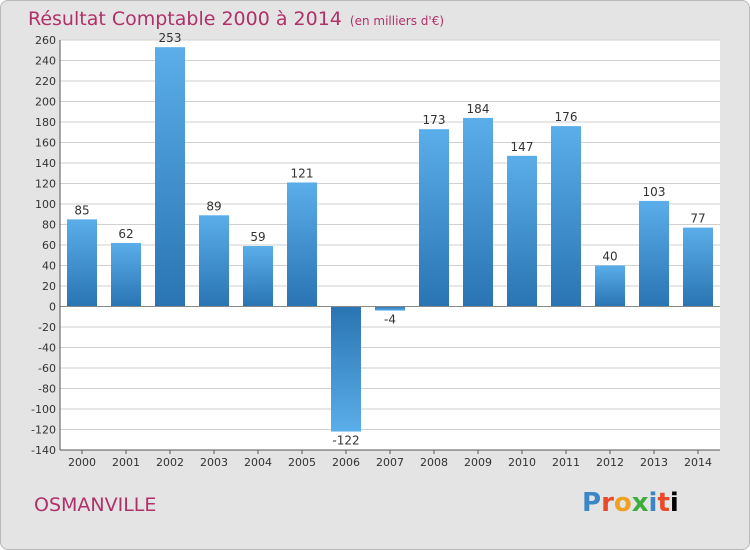 The image size is (750, 550). What do you see at coordinates (49, 266) in the screenshot?
I see `y-tick-label: 40` at bounding box center [49, 266].